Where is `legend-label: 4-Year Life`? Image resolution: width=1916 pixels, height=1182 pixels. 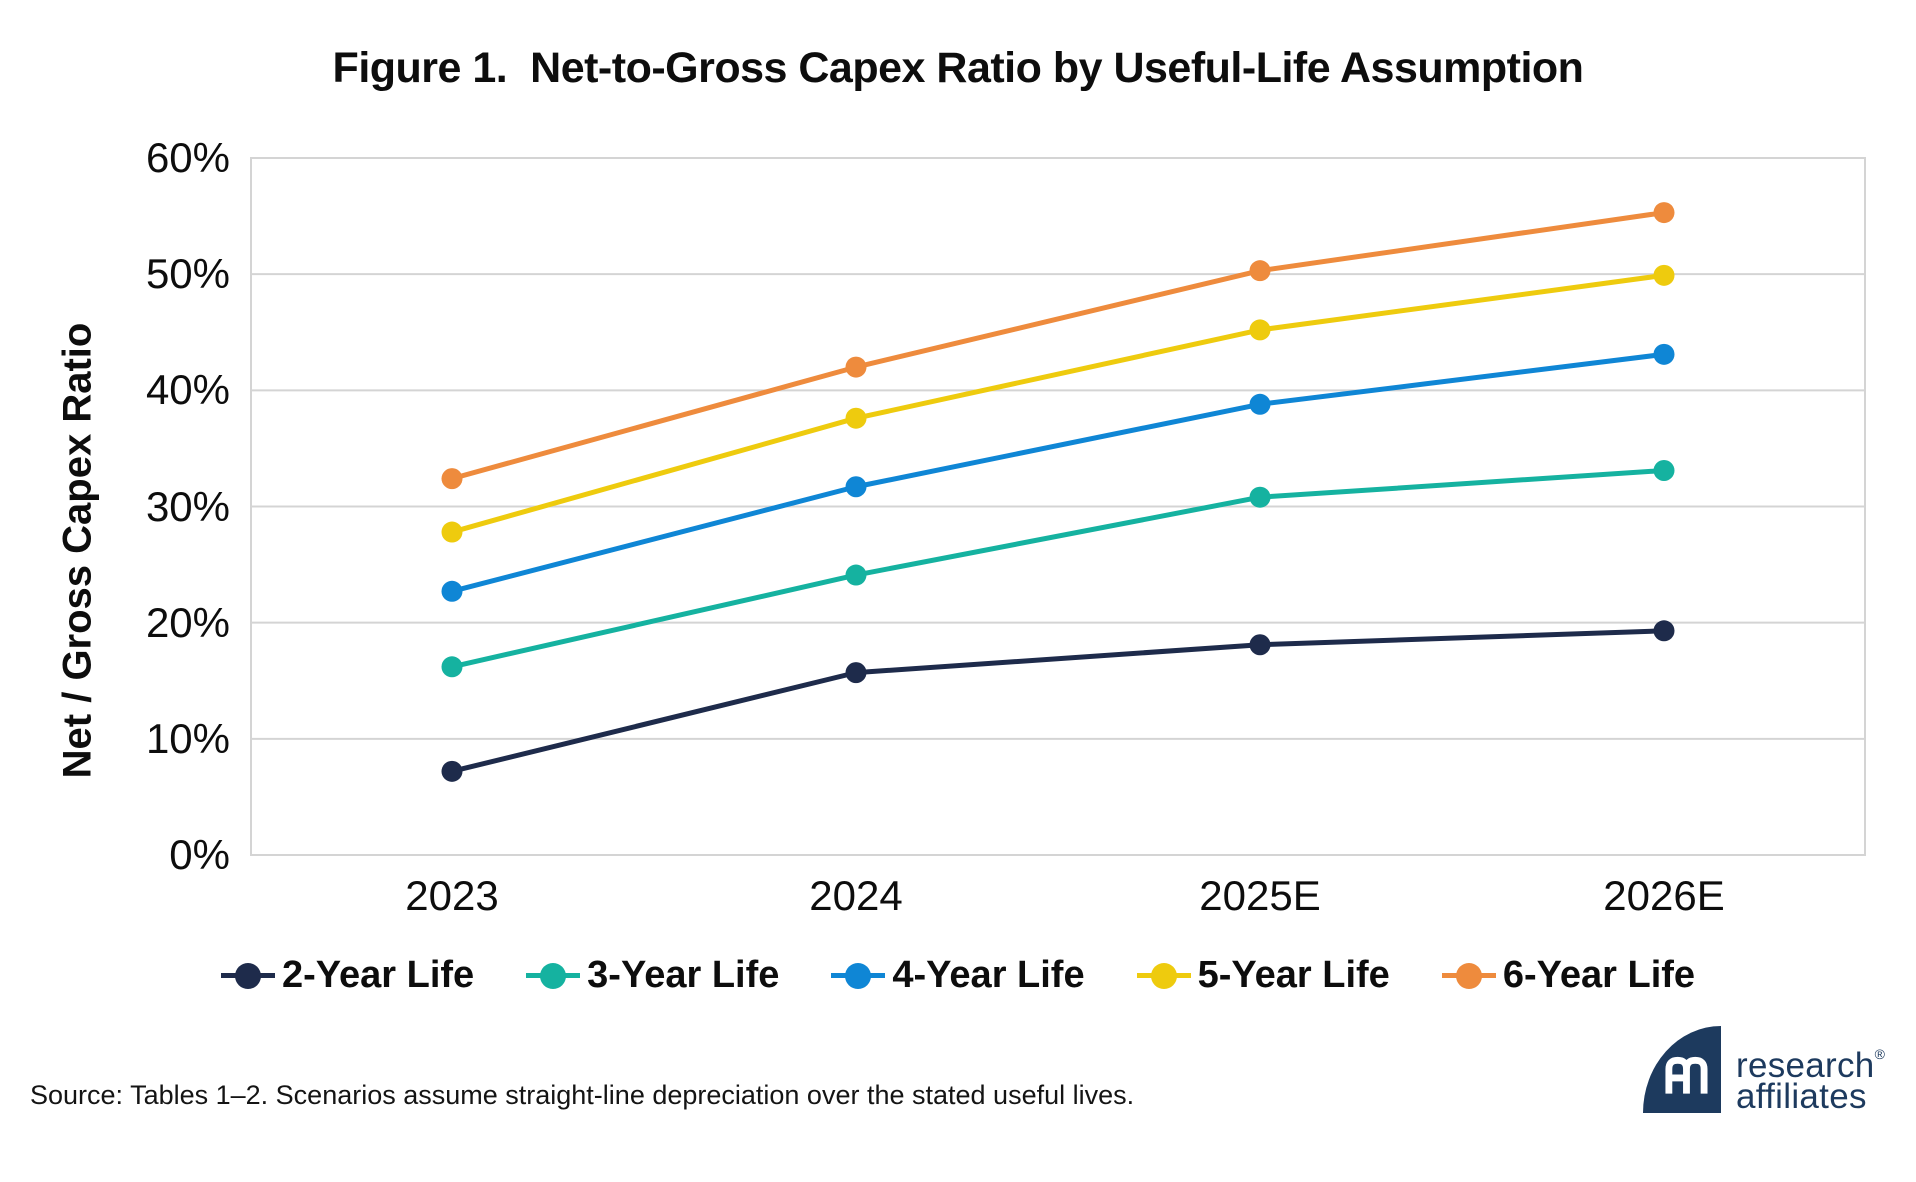
legend-label: 4-Year Life is located at coordinates (988, 975).